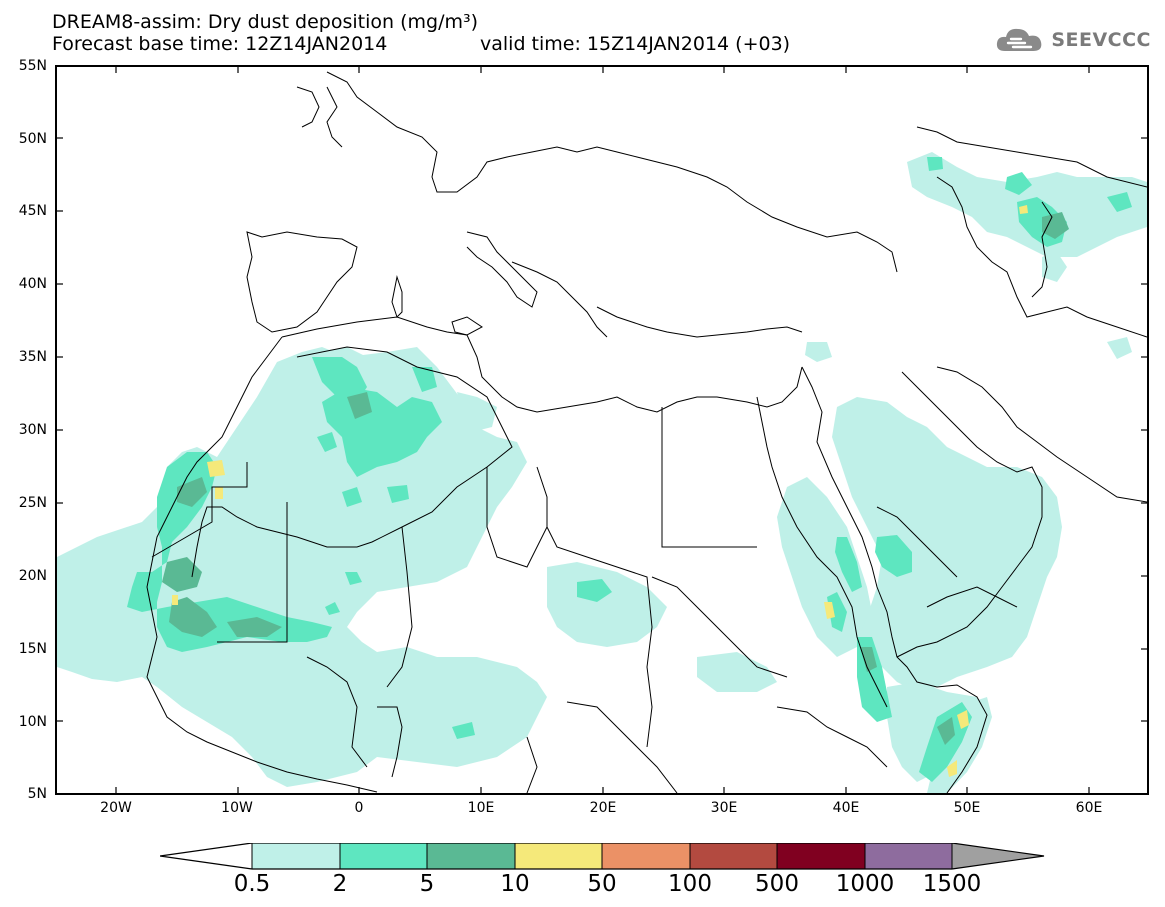 This screenshot has height=907, width=1165. Describe the element at coordinates (340, 884) in the screenshot. I see `legend-label: 2` at that location.